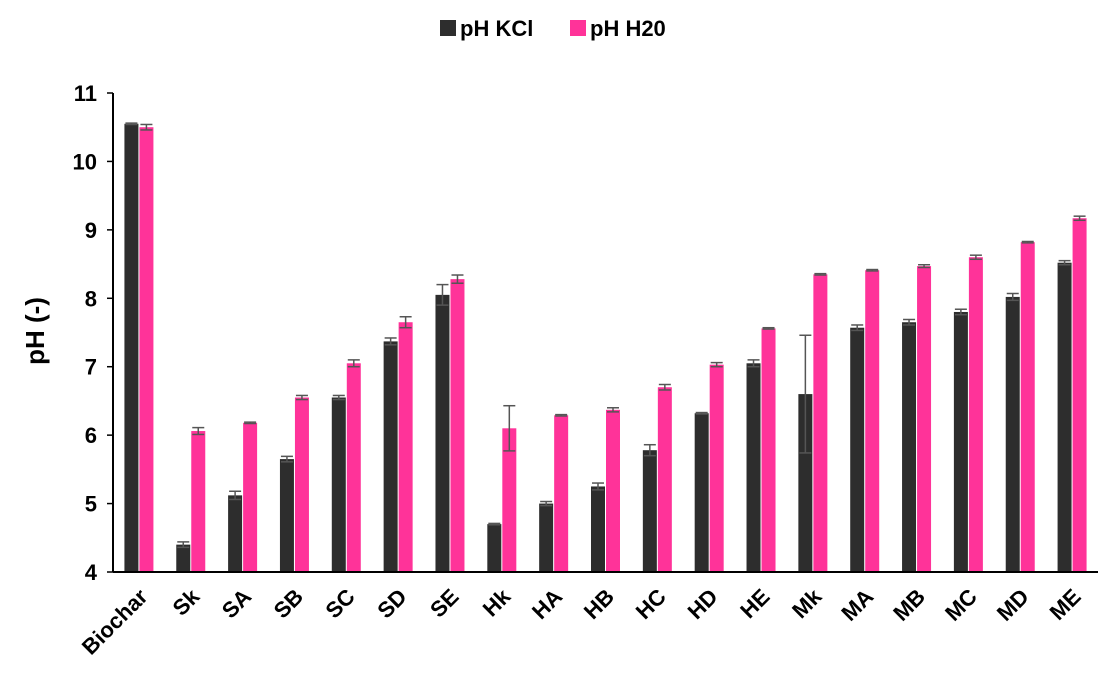 This screenshot has height=675, width=1098. Describe the element at coordinates (613, 490) in the screenshot. I see `bar-ph-h20-hb` at that location.